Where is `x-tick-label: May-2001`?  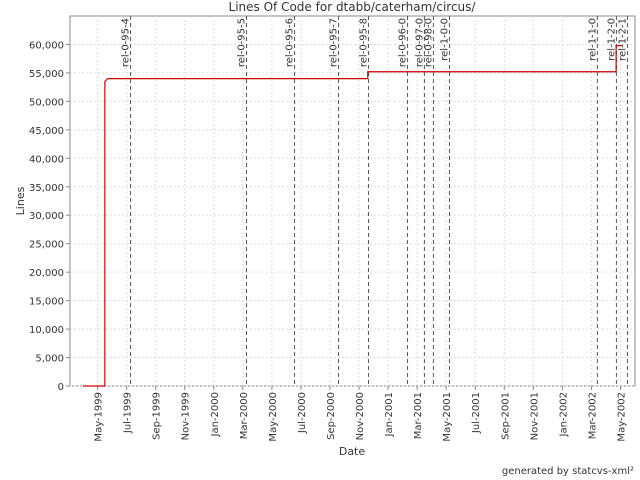
x-tick-label: May-2001 is located at coordinates (447, 417).